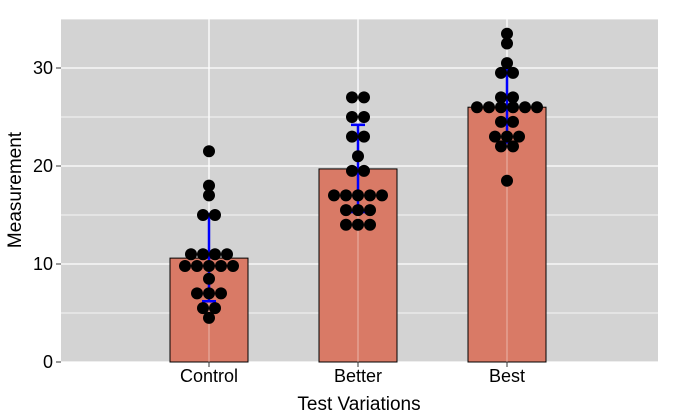 The image size is (676, 420). Describe the element at coordinates (209, 376) in the screenshot. I see `x-tick-label-control: Control` at that location.